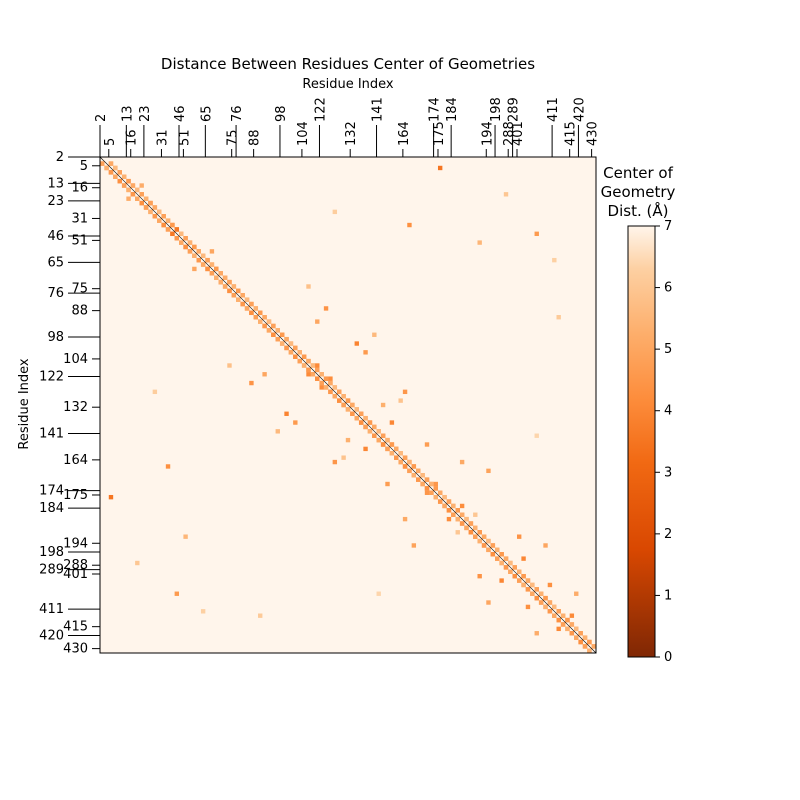 The width and height of the screenshot is (800, 800). I want to click on y-tick-label: 174, so click(51, 491).